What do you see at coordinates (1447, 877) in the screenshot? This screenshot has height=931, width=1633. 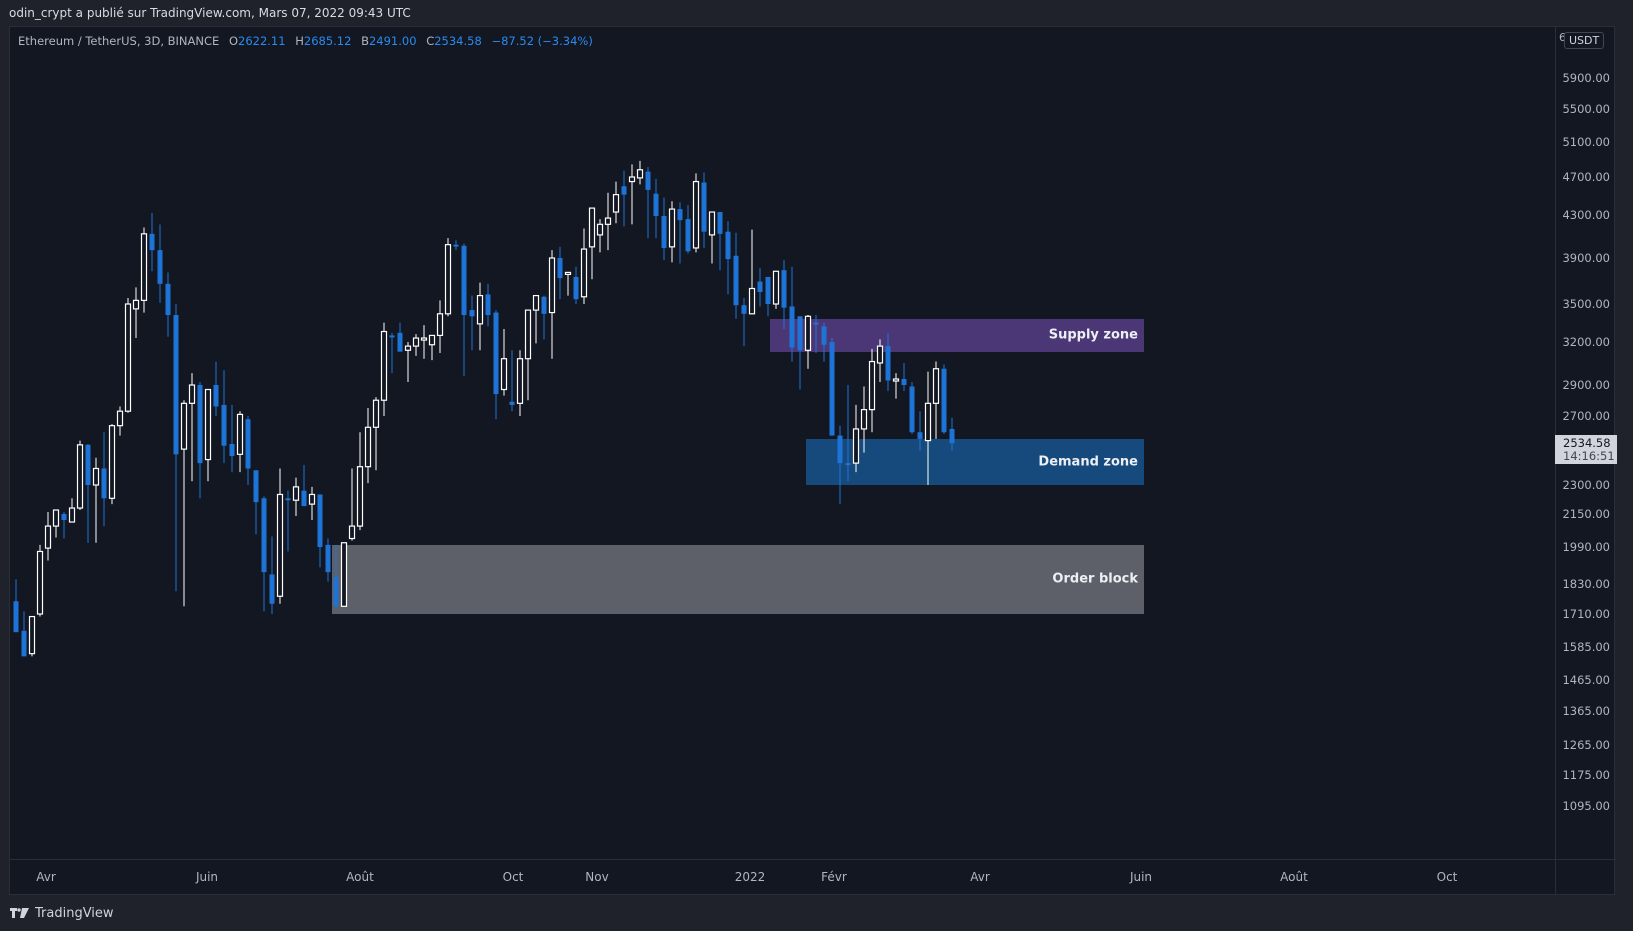 I see `time-tick: Oct` at bounding box center [1447, 877].